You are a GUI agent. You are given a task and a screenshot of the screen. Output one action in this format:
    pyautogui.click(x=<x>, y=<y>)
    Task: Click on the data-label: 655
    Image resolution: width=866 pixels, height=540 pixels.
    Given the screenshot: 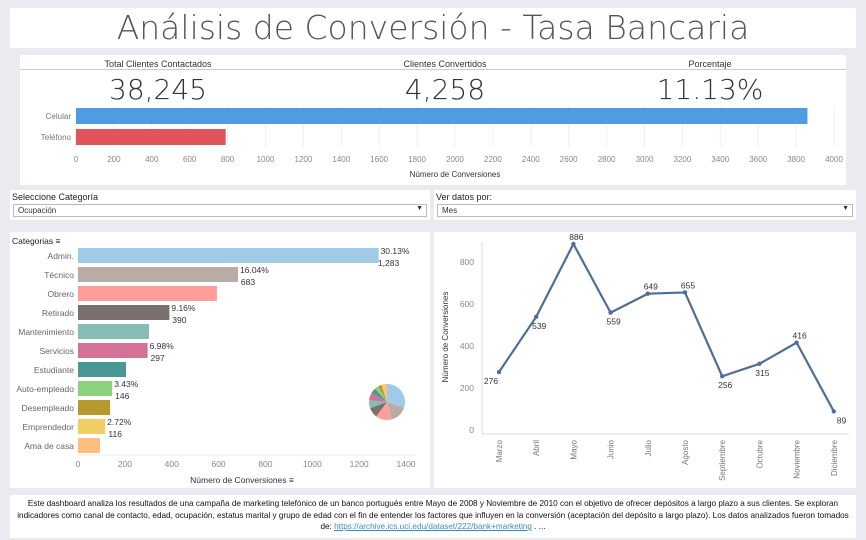 What is the action you would take?
    pyautogui.click(x=688, y=285)
    